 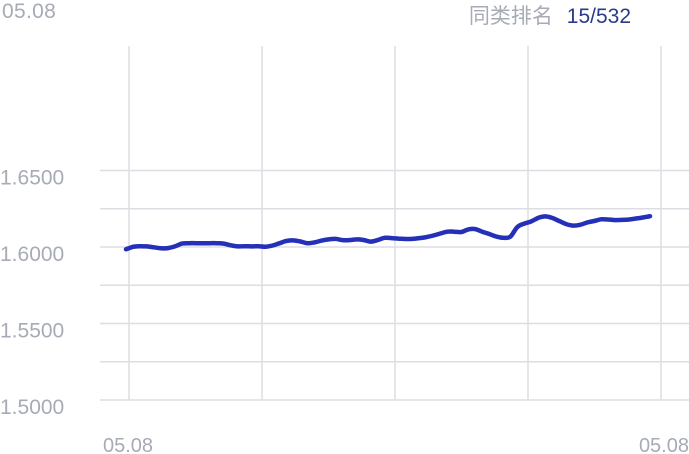 What do you see at coordinates (510, 16) in the screenshot?
I see `peer-rank-label: 同类排名` at bounding box center [510, 16].